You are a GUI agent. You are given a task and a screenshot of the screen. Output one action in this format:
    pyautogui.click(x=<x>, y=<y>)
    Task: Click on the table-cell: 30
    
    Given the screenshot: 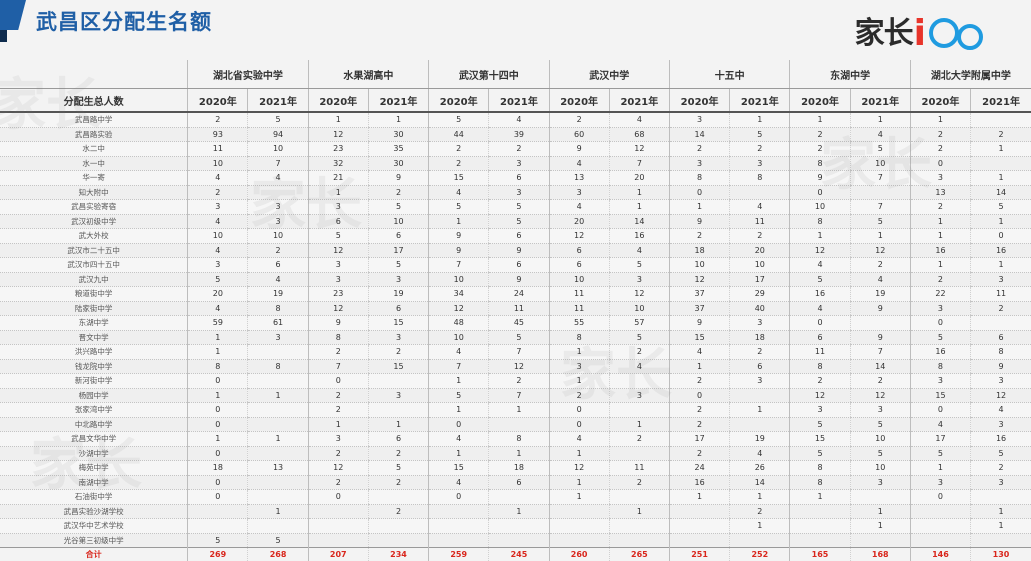 What is the action you would take?
    pyautogui.click(x=398, y=163)
    